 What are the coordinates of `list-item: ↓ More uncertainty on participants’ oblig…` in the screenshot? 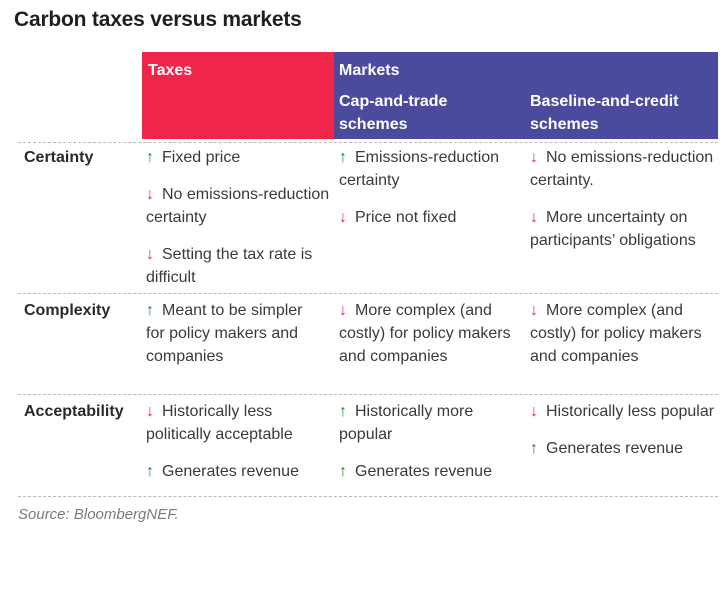 It's located at (623, 229).